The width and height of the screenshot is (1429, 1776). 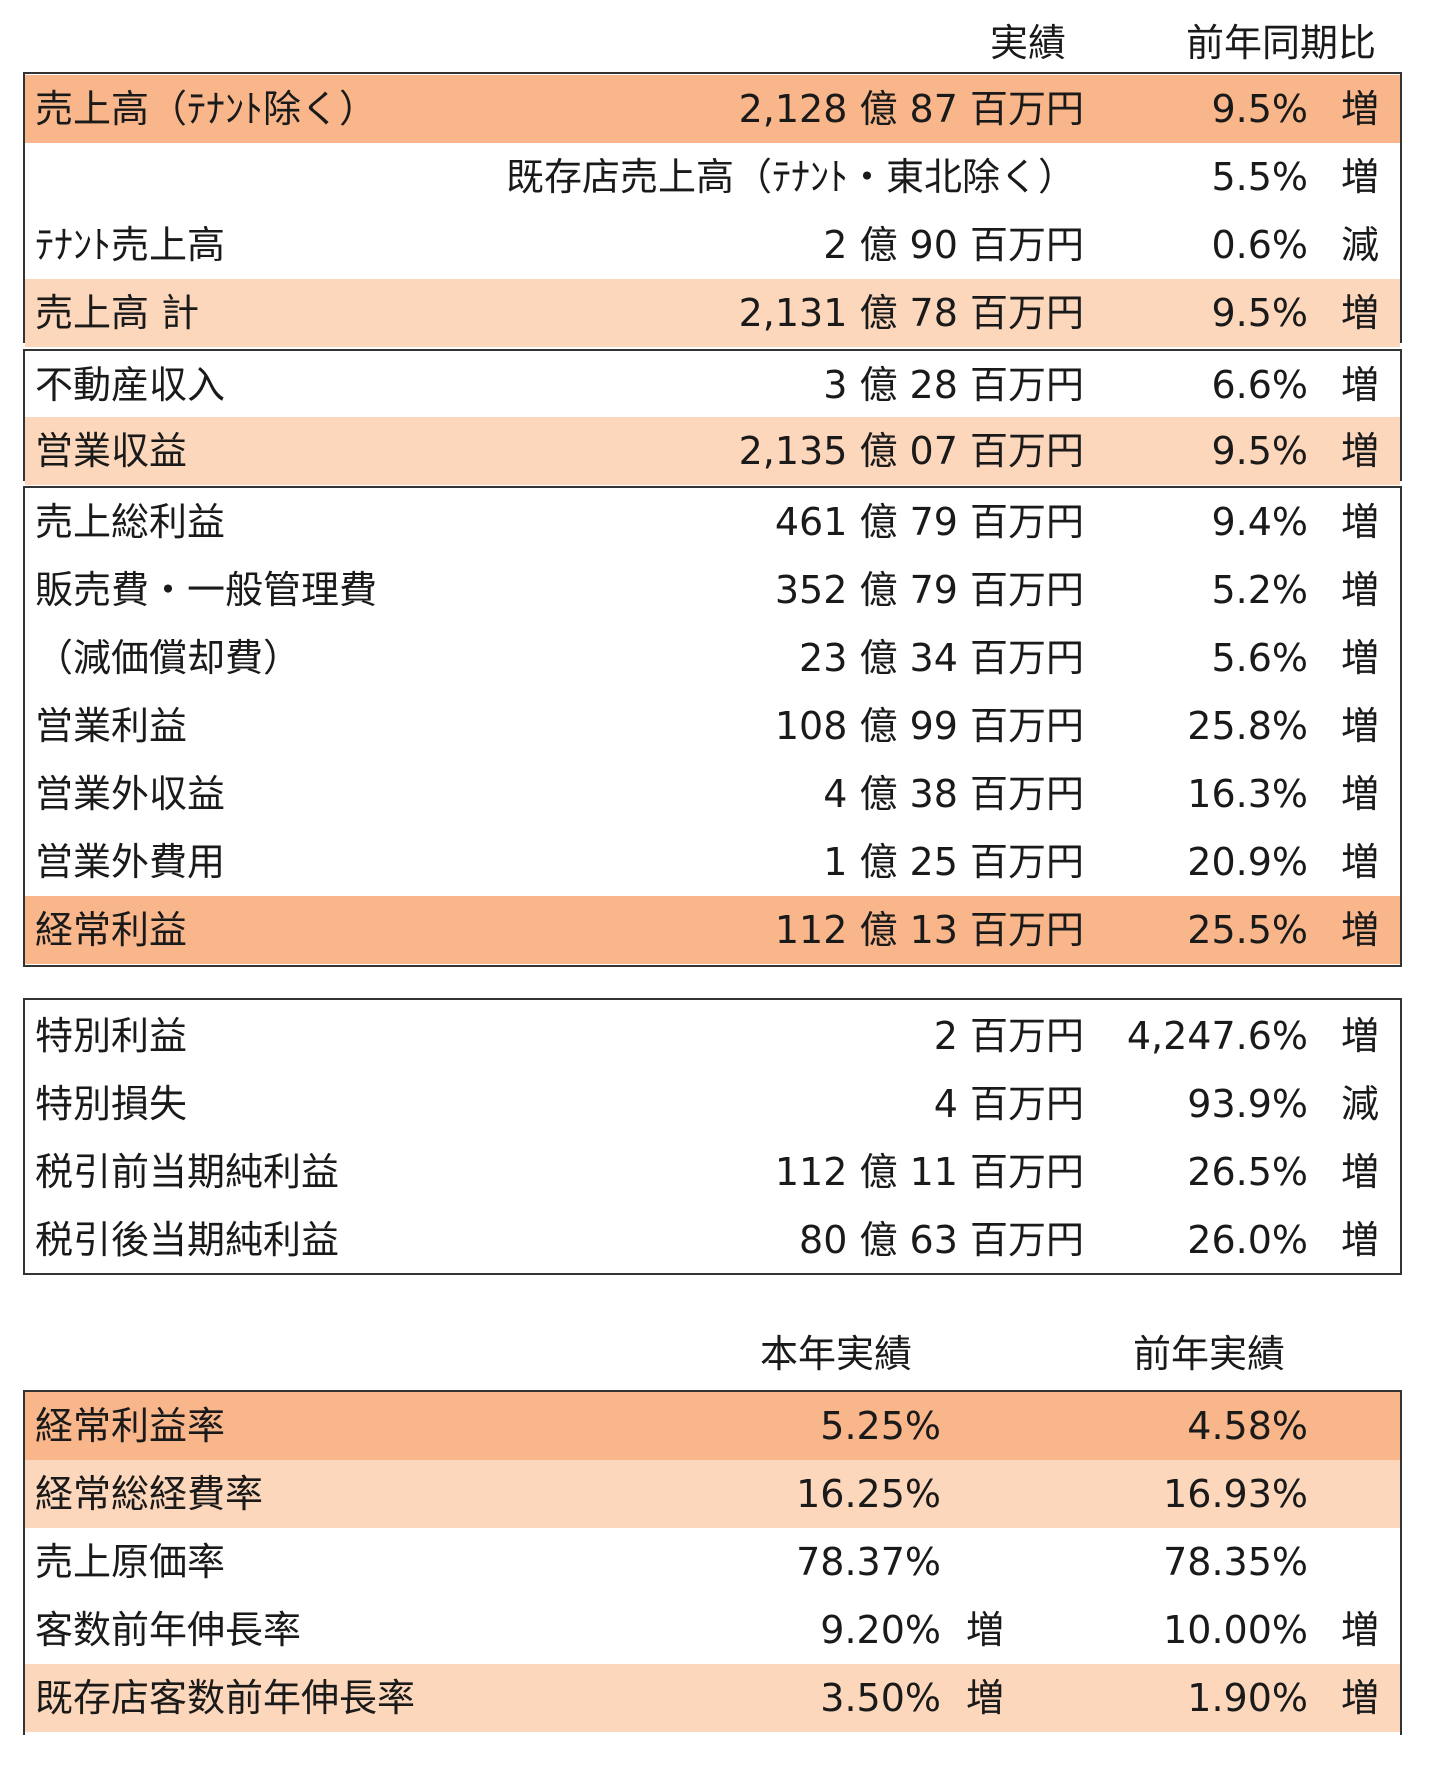 What do you see at coordinates (712, 109) in the screenshot?
I see `sales-row: 売上高（ﾃﾅﾝﾄ除く） 2,128 億 87 百万円 9.5% 増` at bounding box center [712, 109].